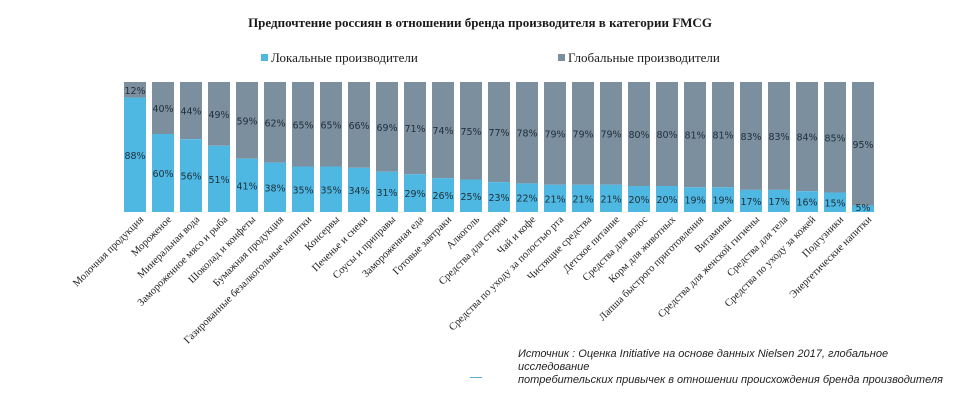 The image size is (958, 412). I want to click on value-label-local: 5%, so click(862, 208).